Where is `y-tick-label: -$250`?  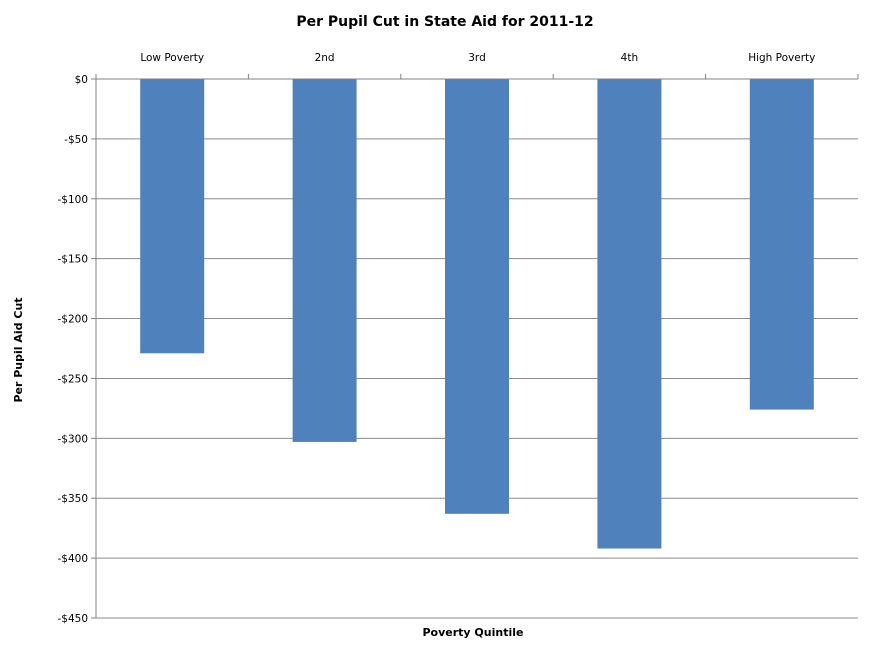 y-tick-label: -$250 is located at coordinates (72, 379).